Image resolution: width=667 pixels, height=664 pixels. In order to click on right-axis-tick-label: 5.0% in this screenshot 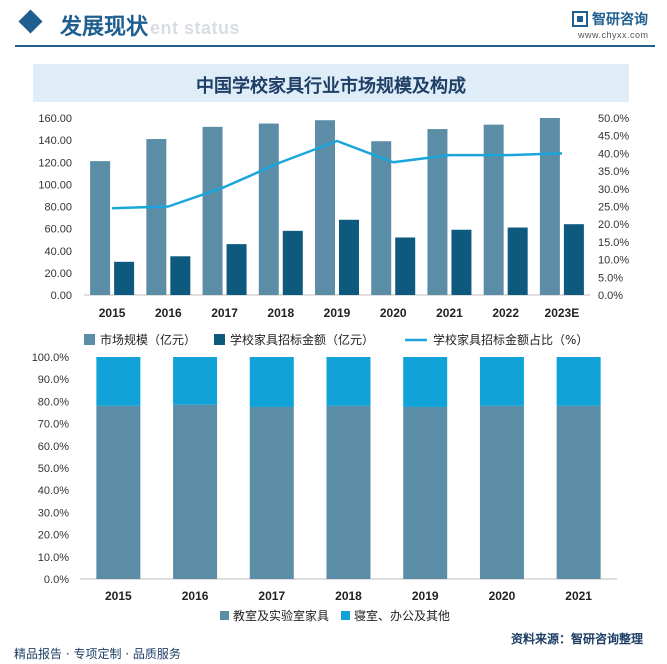, I will do `click(610, 278)`.